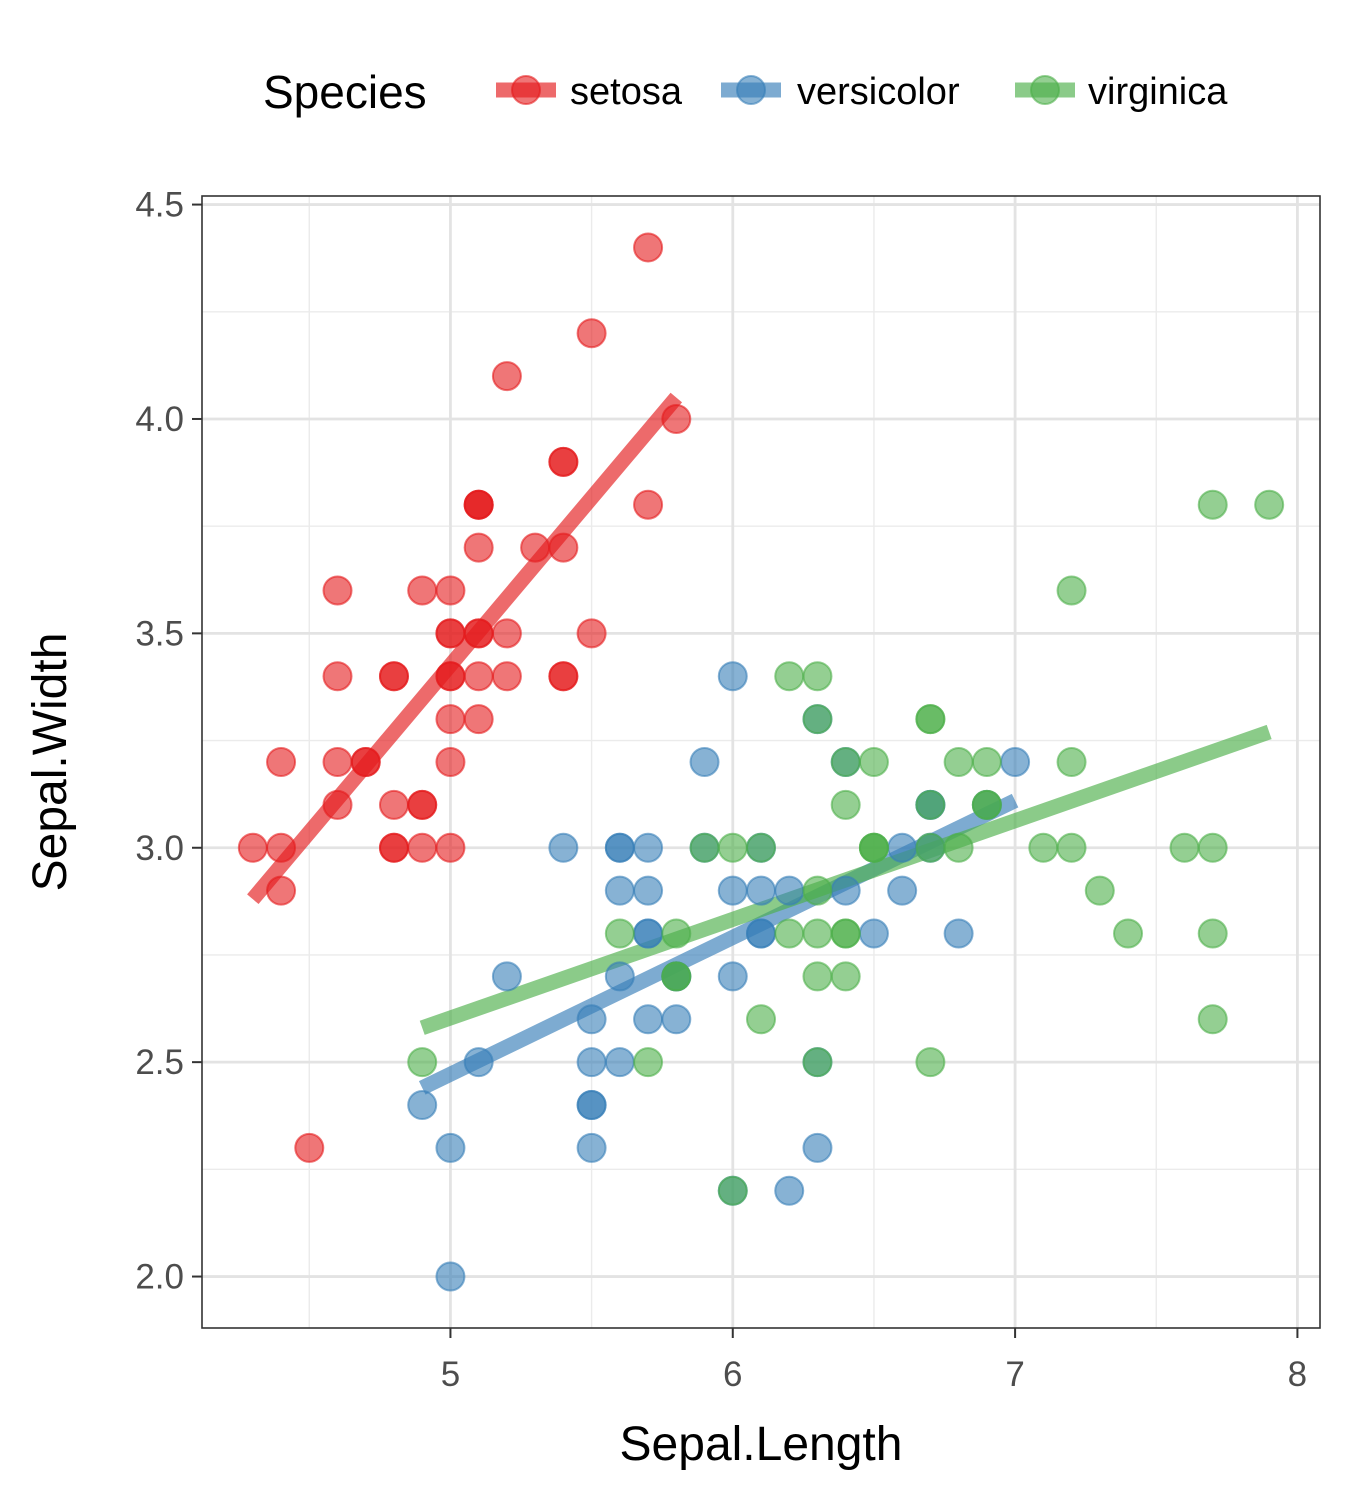  Describe the element at coordinates (626, 92) in the screenshot. I see `legend-label-setosa: setosa` at that location.